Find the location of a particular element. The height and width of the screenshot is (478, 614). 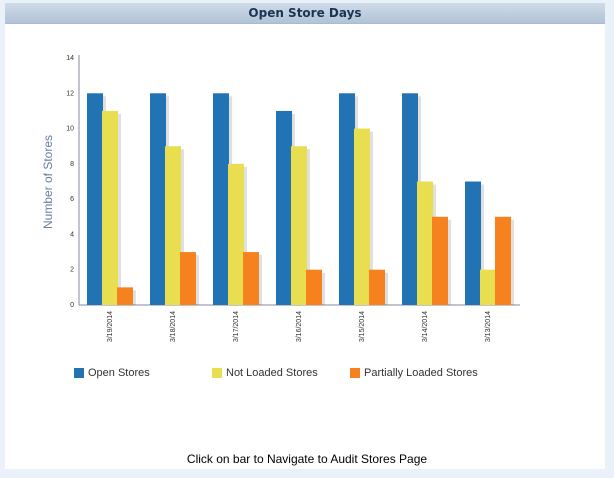

y-tick-label: 10 is located at coordinates (70, 129).